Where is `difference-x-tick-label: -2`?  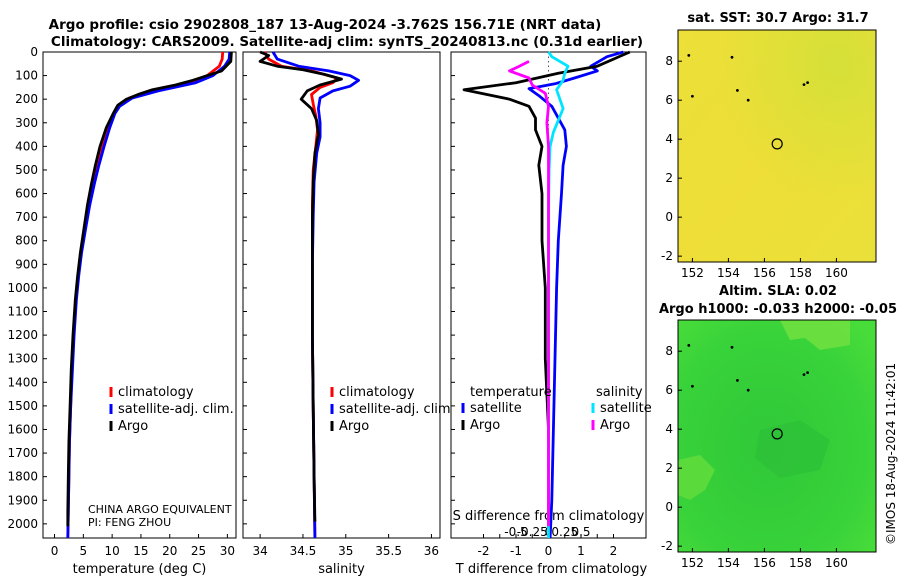
difference-x-tick-label: -2 is located at coordinates (484, 551).